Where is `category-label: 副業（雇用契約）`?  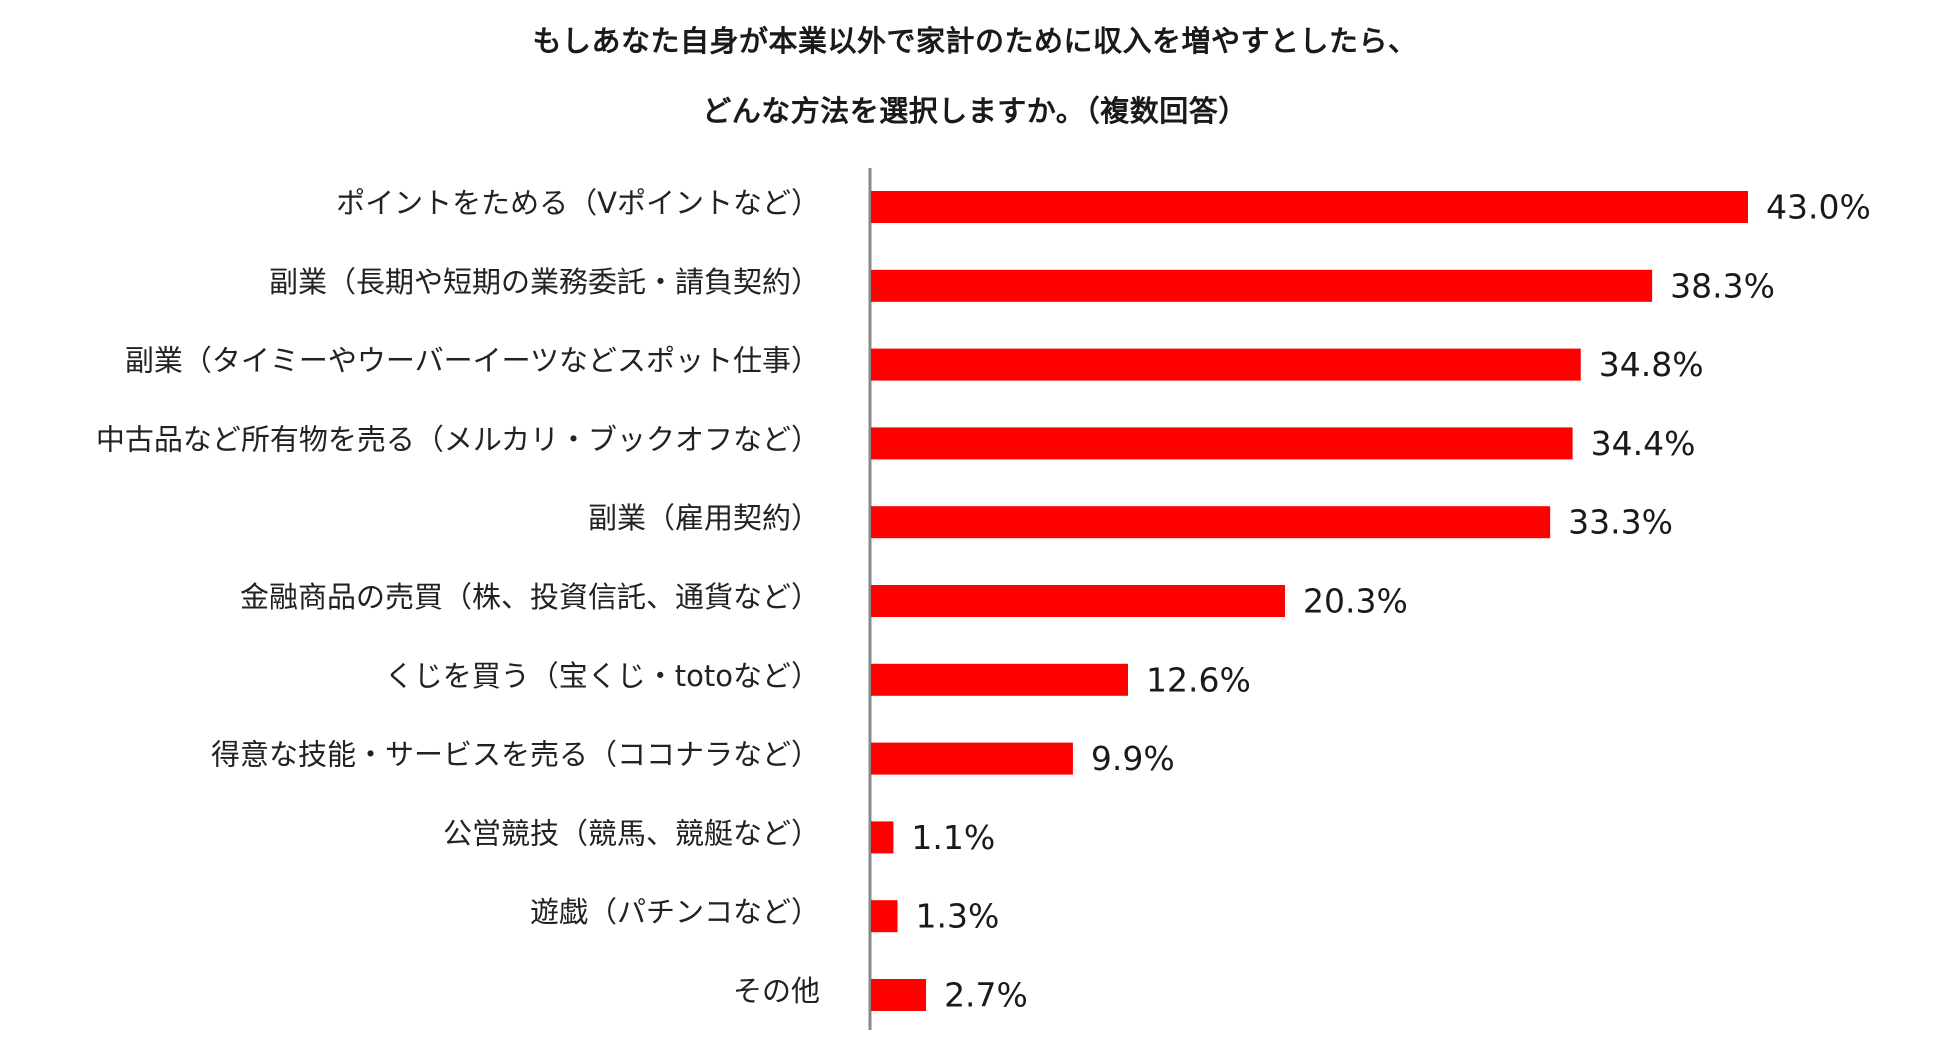
category-label: 副業（雇用契約） is located at coordinates (704, 518).